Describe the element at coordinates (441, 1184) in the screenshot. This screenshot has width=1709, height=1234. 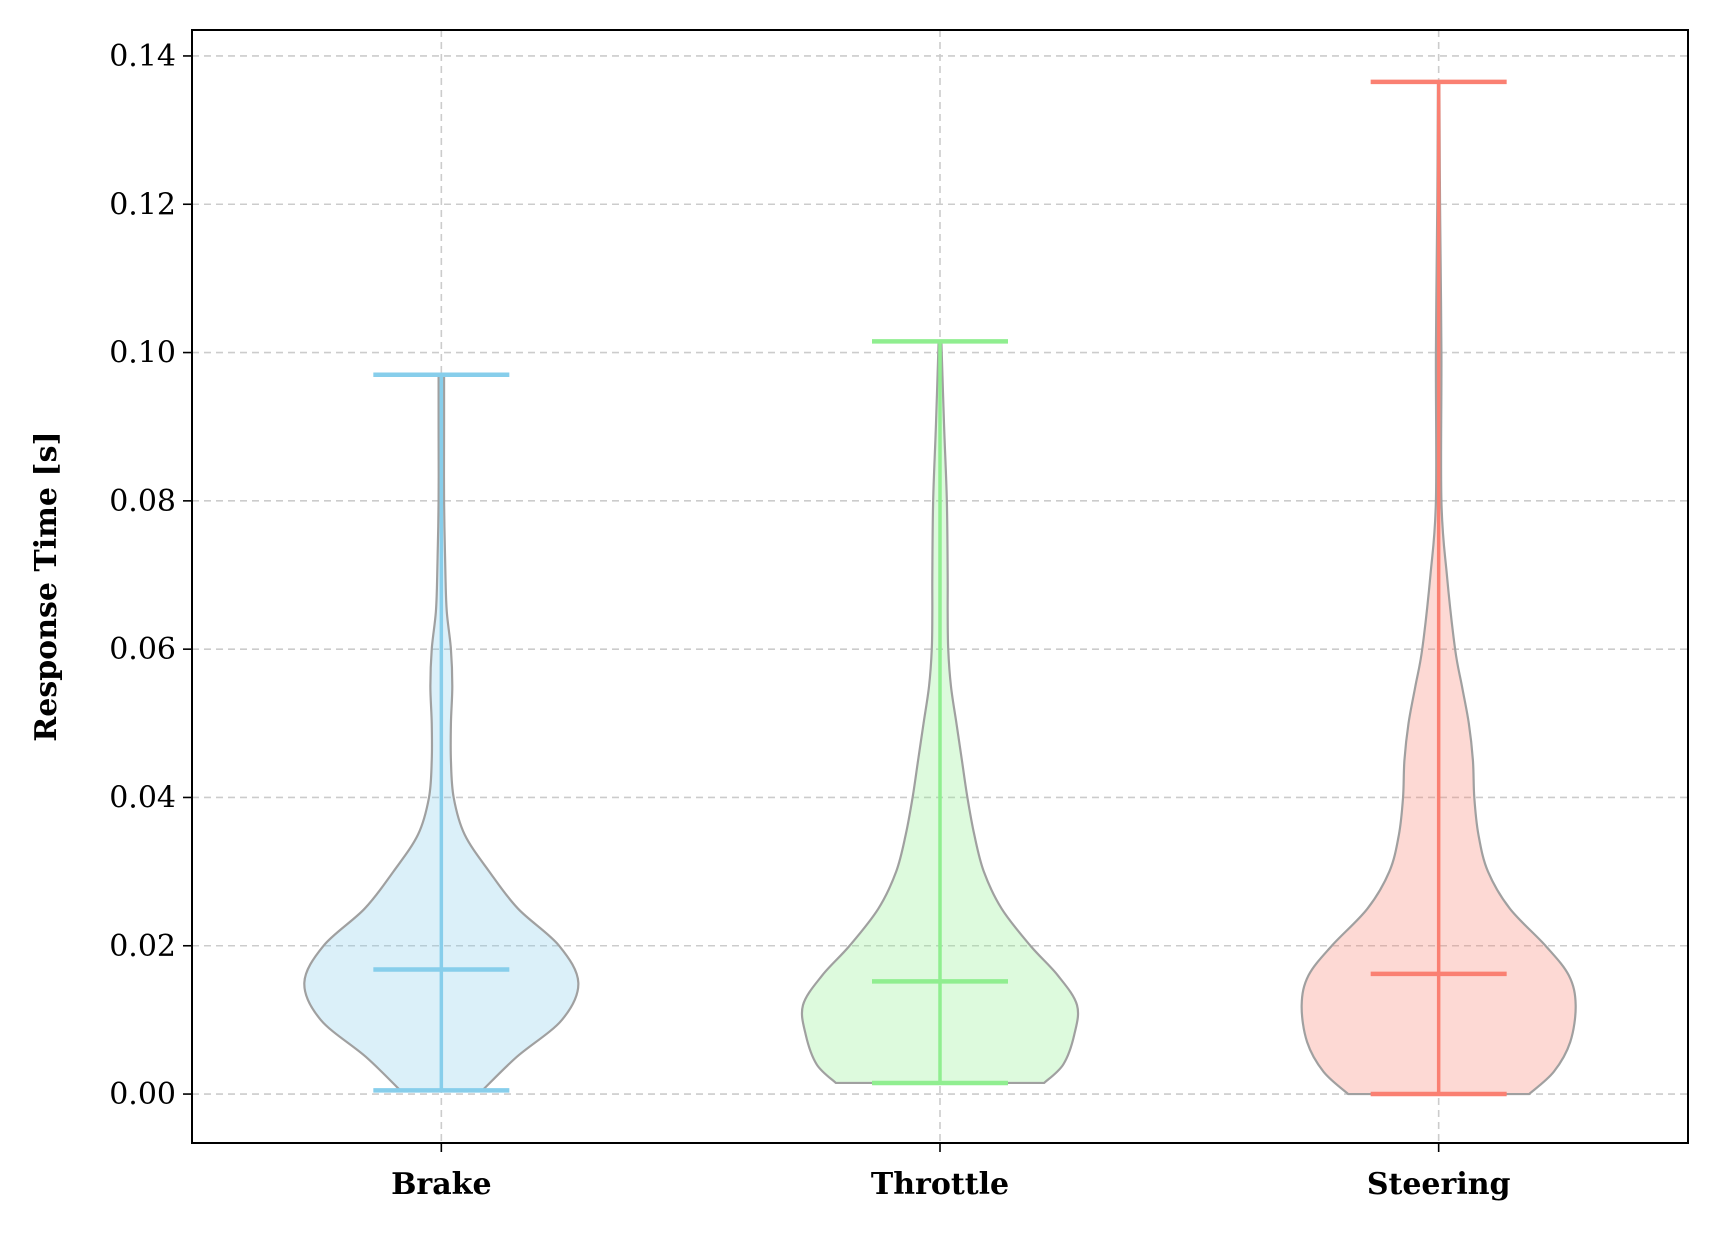
I see `x-tick-label: Brake` at that location.